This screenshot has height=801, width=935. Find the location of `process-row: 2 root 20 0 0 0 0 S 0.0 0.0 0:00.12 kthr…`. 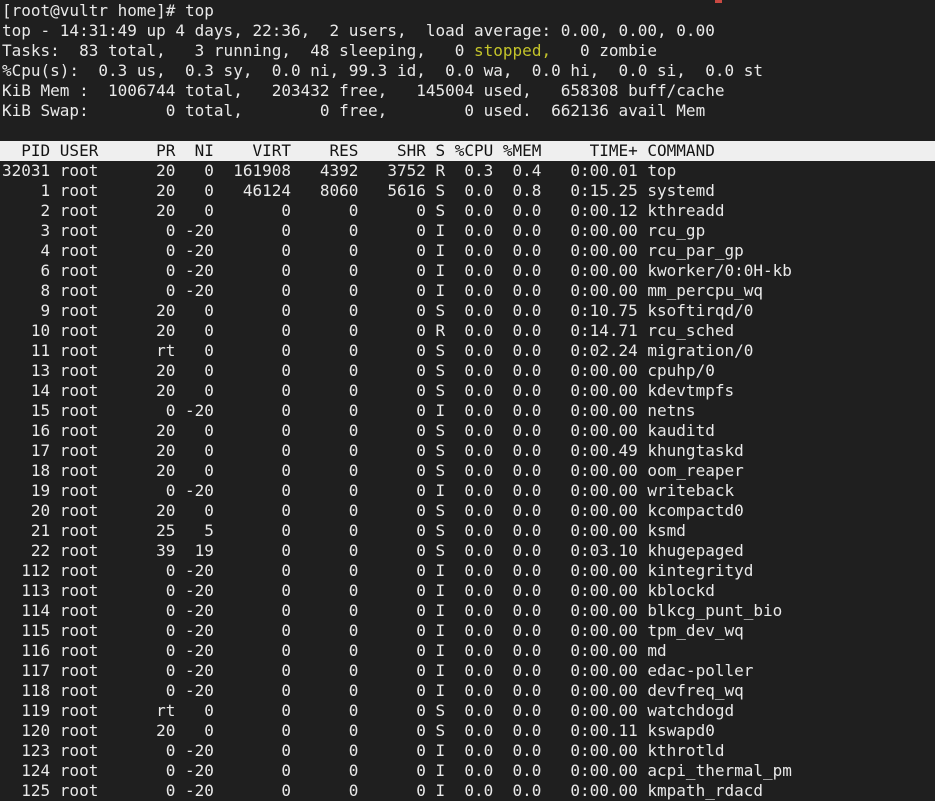

process-row: 2 root 20 0 0 0 0 S 0.0 0.0 0:00.12 kthr… is located at coordinates (363, 210).